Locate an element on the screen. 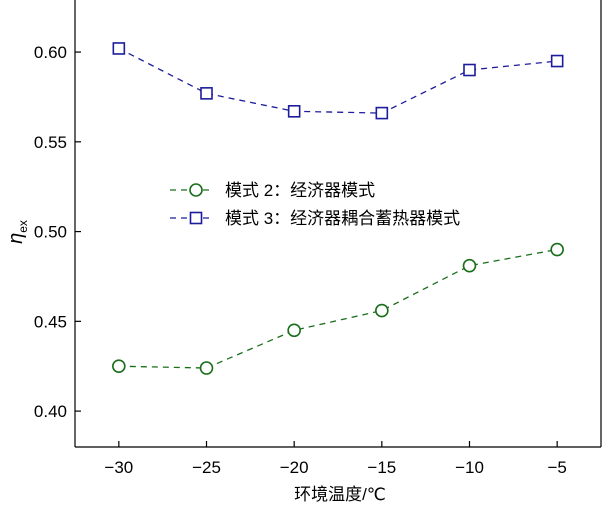  legend-label: 模式 3：经济器耦合蓄热器模式 is located at coordinates (342, 218).